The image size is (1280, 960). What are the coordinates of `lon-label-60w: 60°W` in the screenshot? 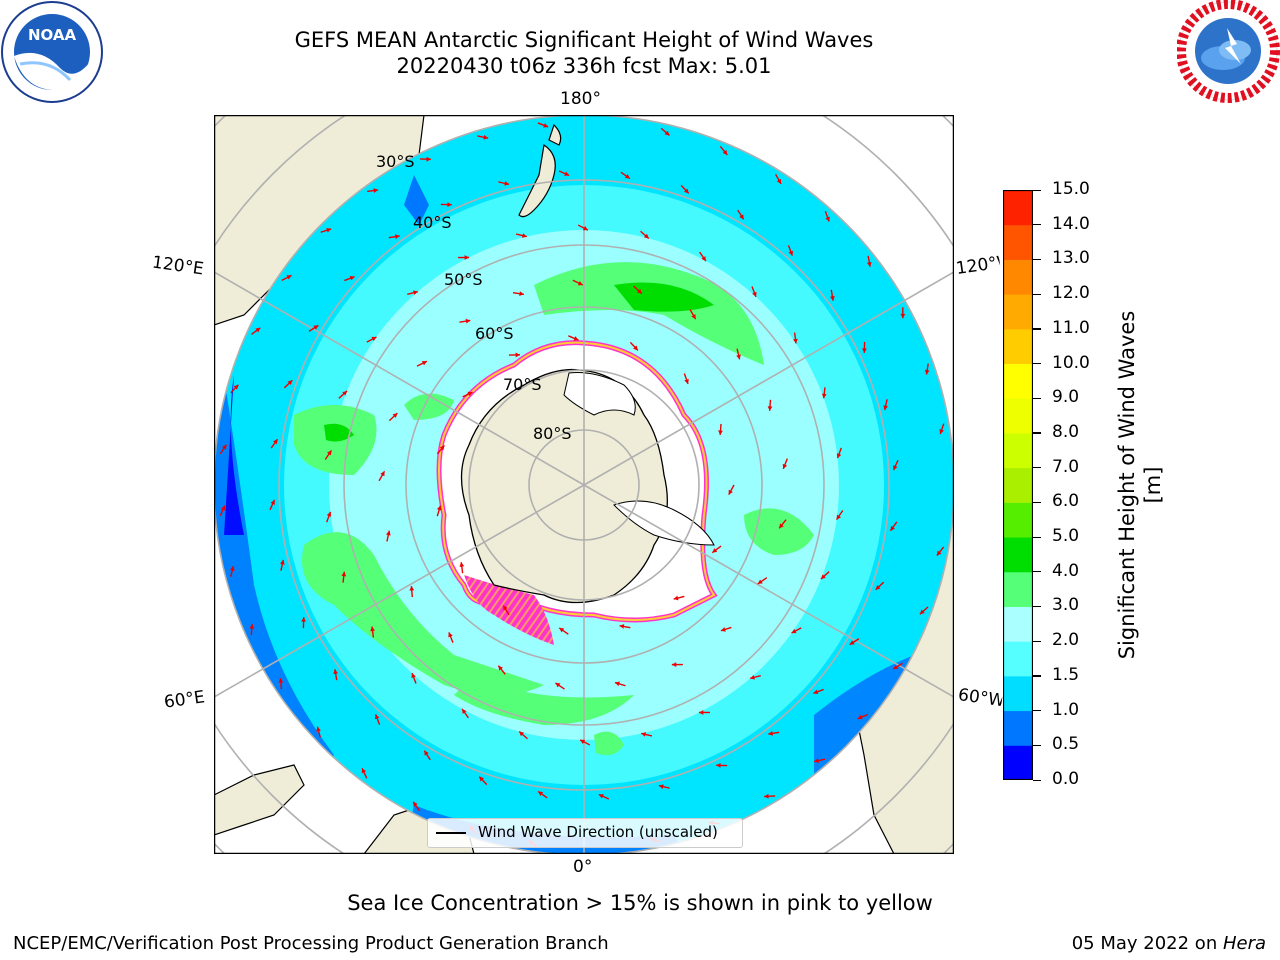 It's located at (980, 698).